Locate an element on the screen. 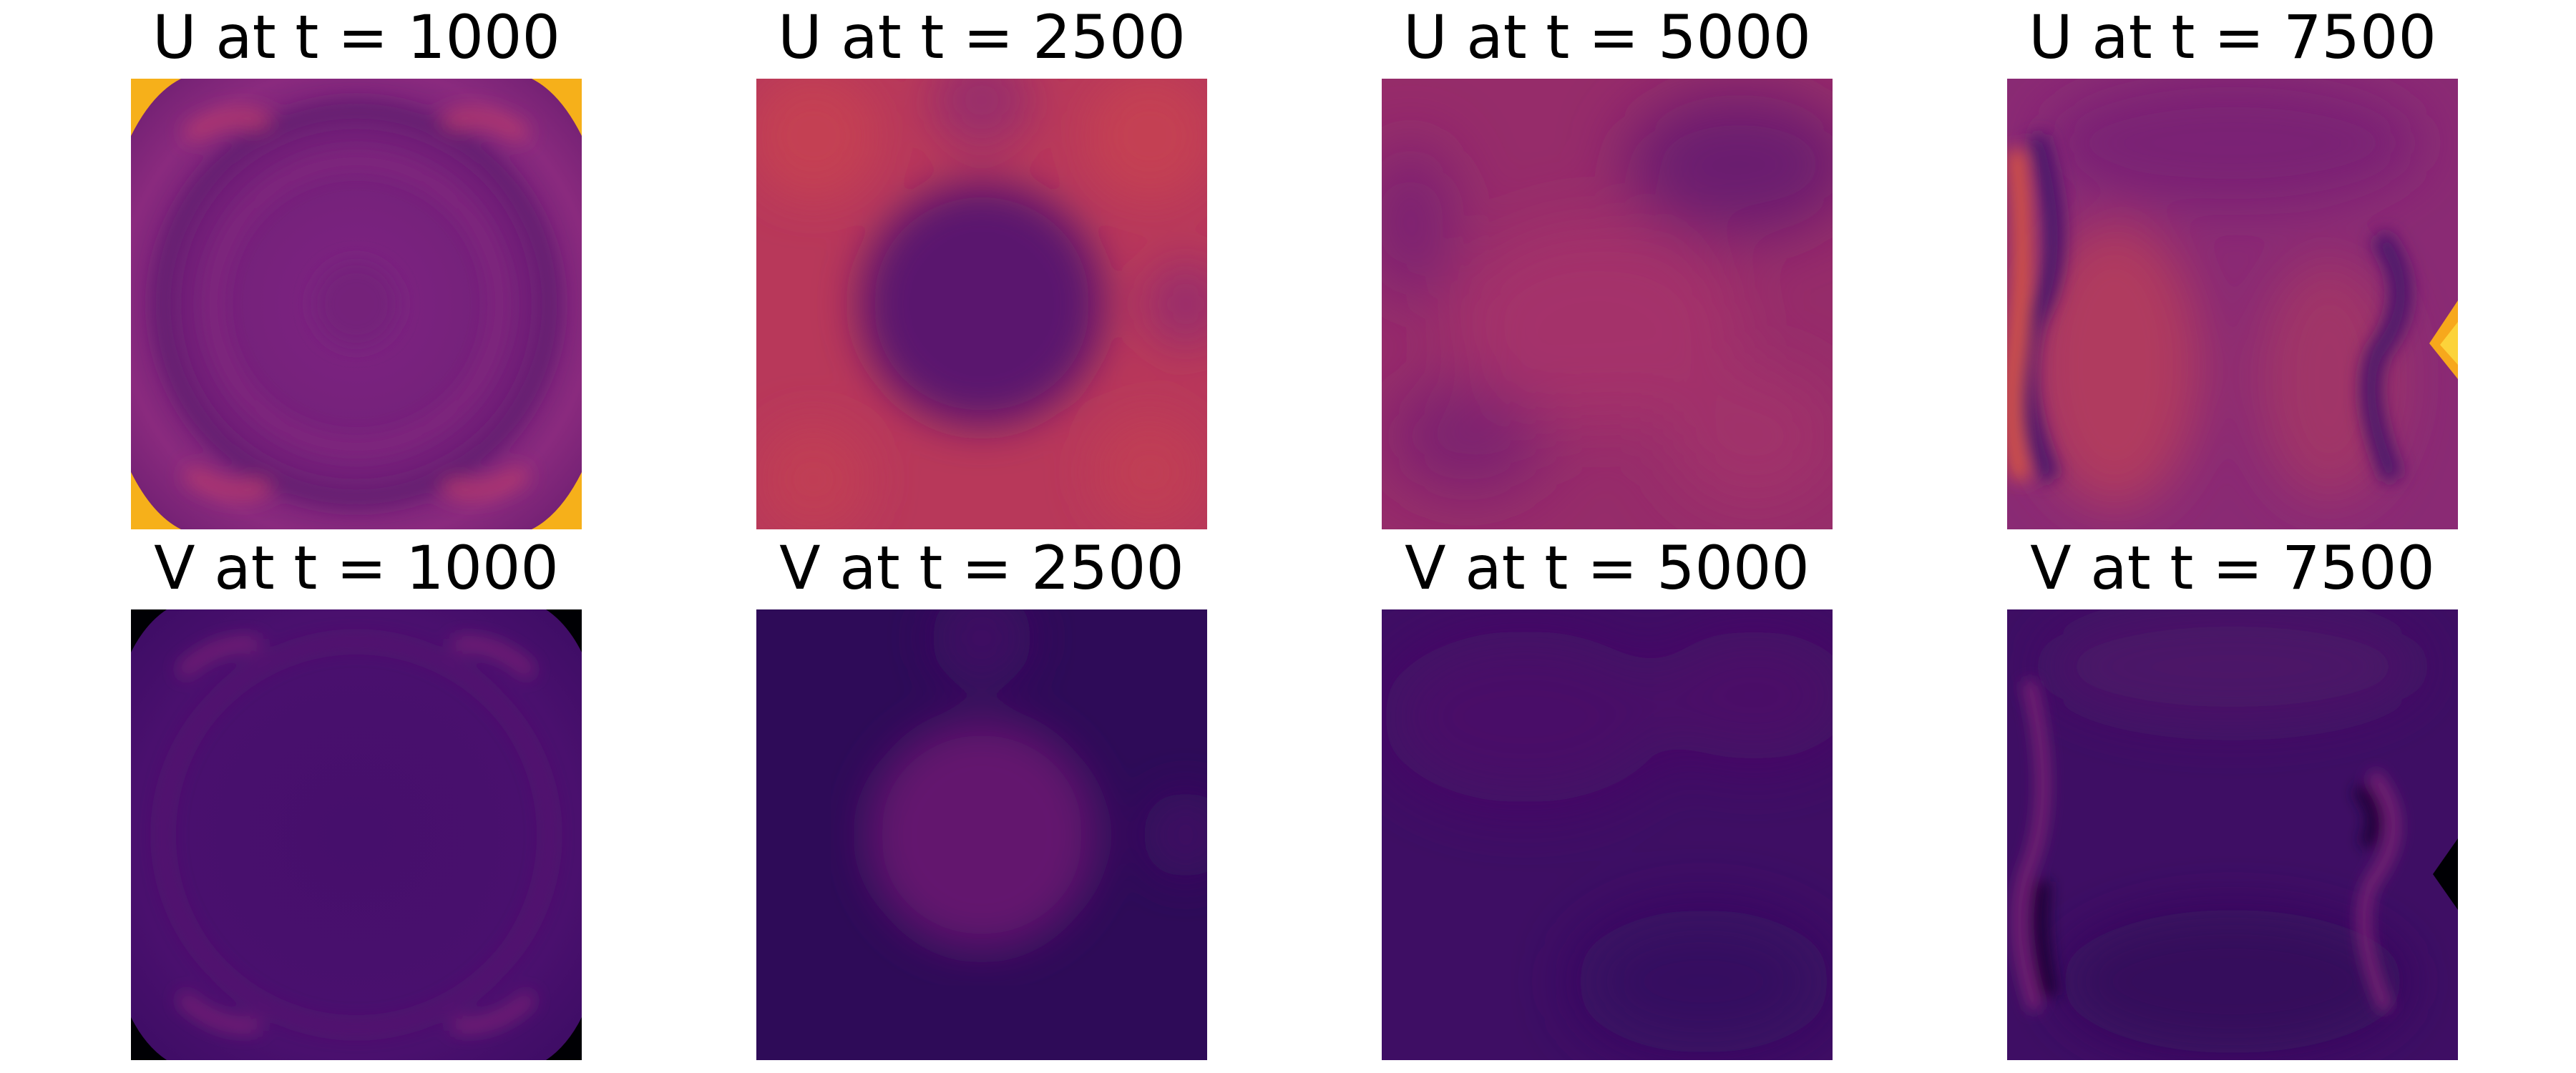 The width and height of the screenshot is (2576, 1073). panel-title: V at t = 7500 is located at coordinates (2232, 568).